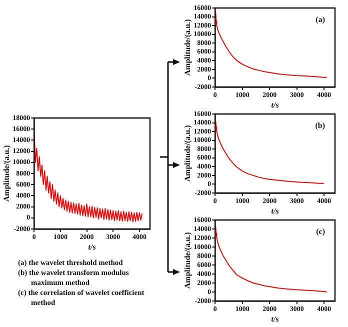 This screenshot has width=348, height=327. Describe the element at coordinates (321, 231) in the screenshot. I see `annotation: (c)` at that location.